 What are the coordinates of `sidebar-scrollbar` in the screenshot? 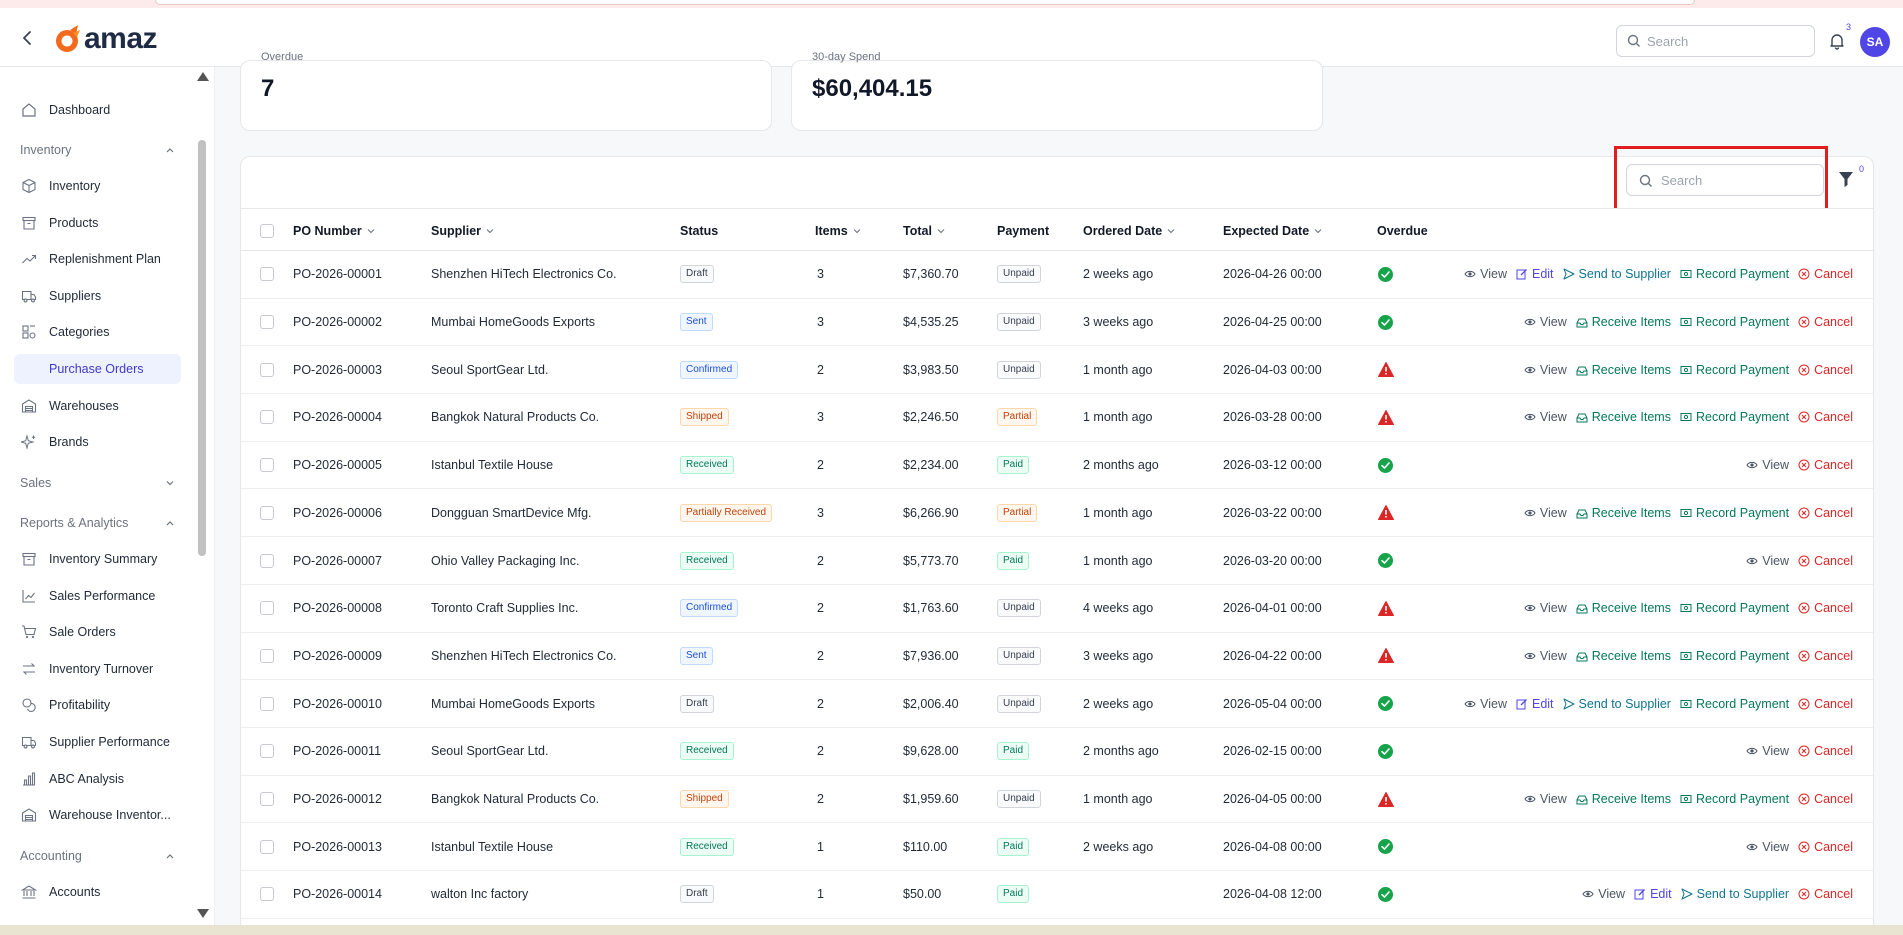 It's located at (202, 348).